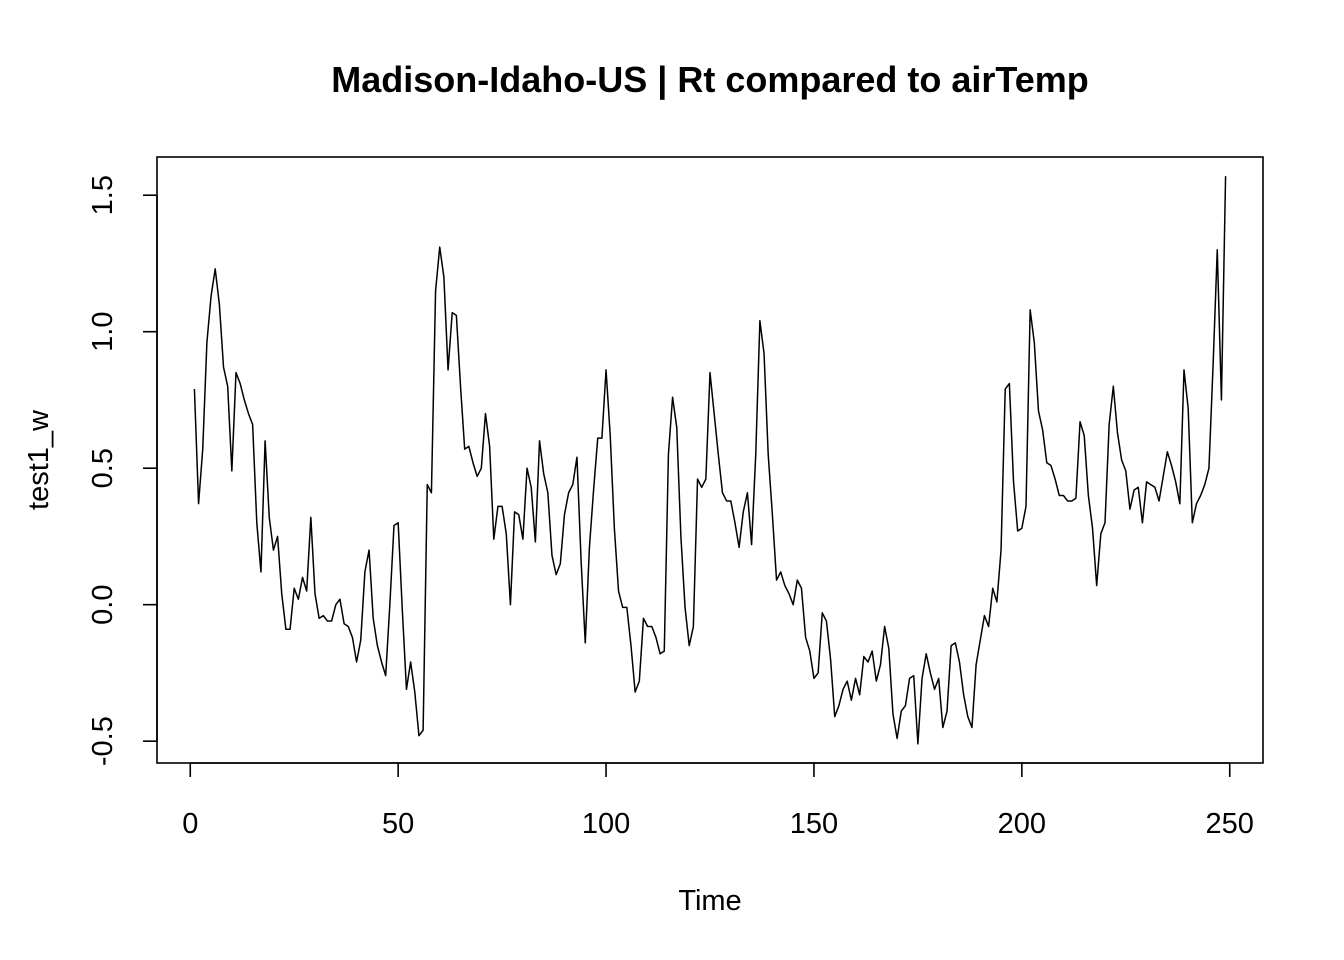  I want to click on y-tick-label: 1.0, so click(103, 332).